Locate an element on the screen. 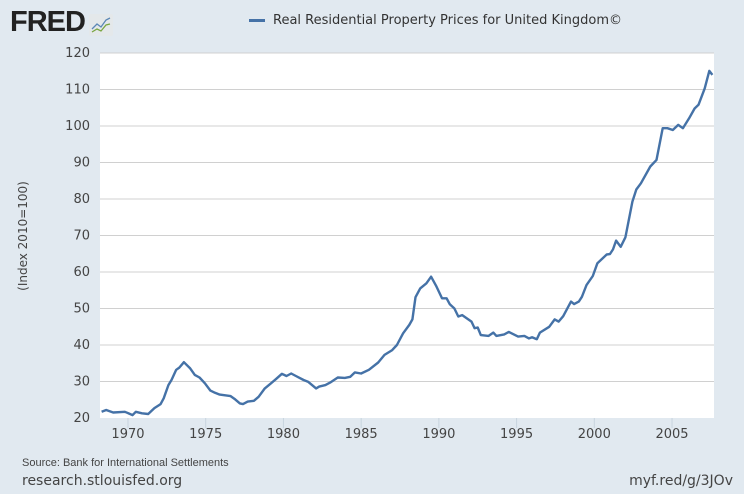  fred-logo: FRED is located at coordinates (61, 22).